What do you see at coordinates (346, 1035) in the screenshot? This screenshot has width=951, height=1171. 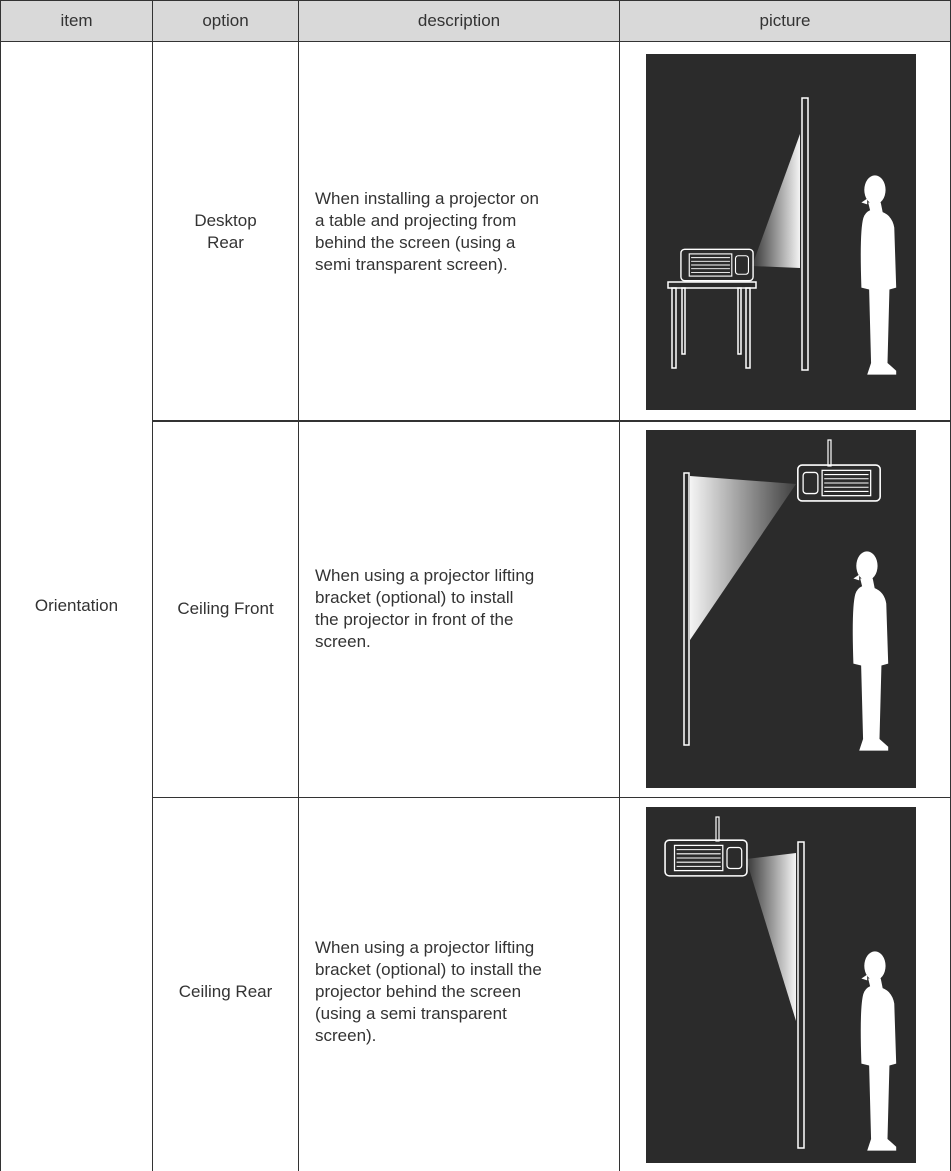 I see `text-line: screen).` at bounding box center [346, 1035].